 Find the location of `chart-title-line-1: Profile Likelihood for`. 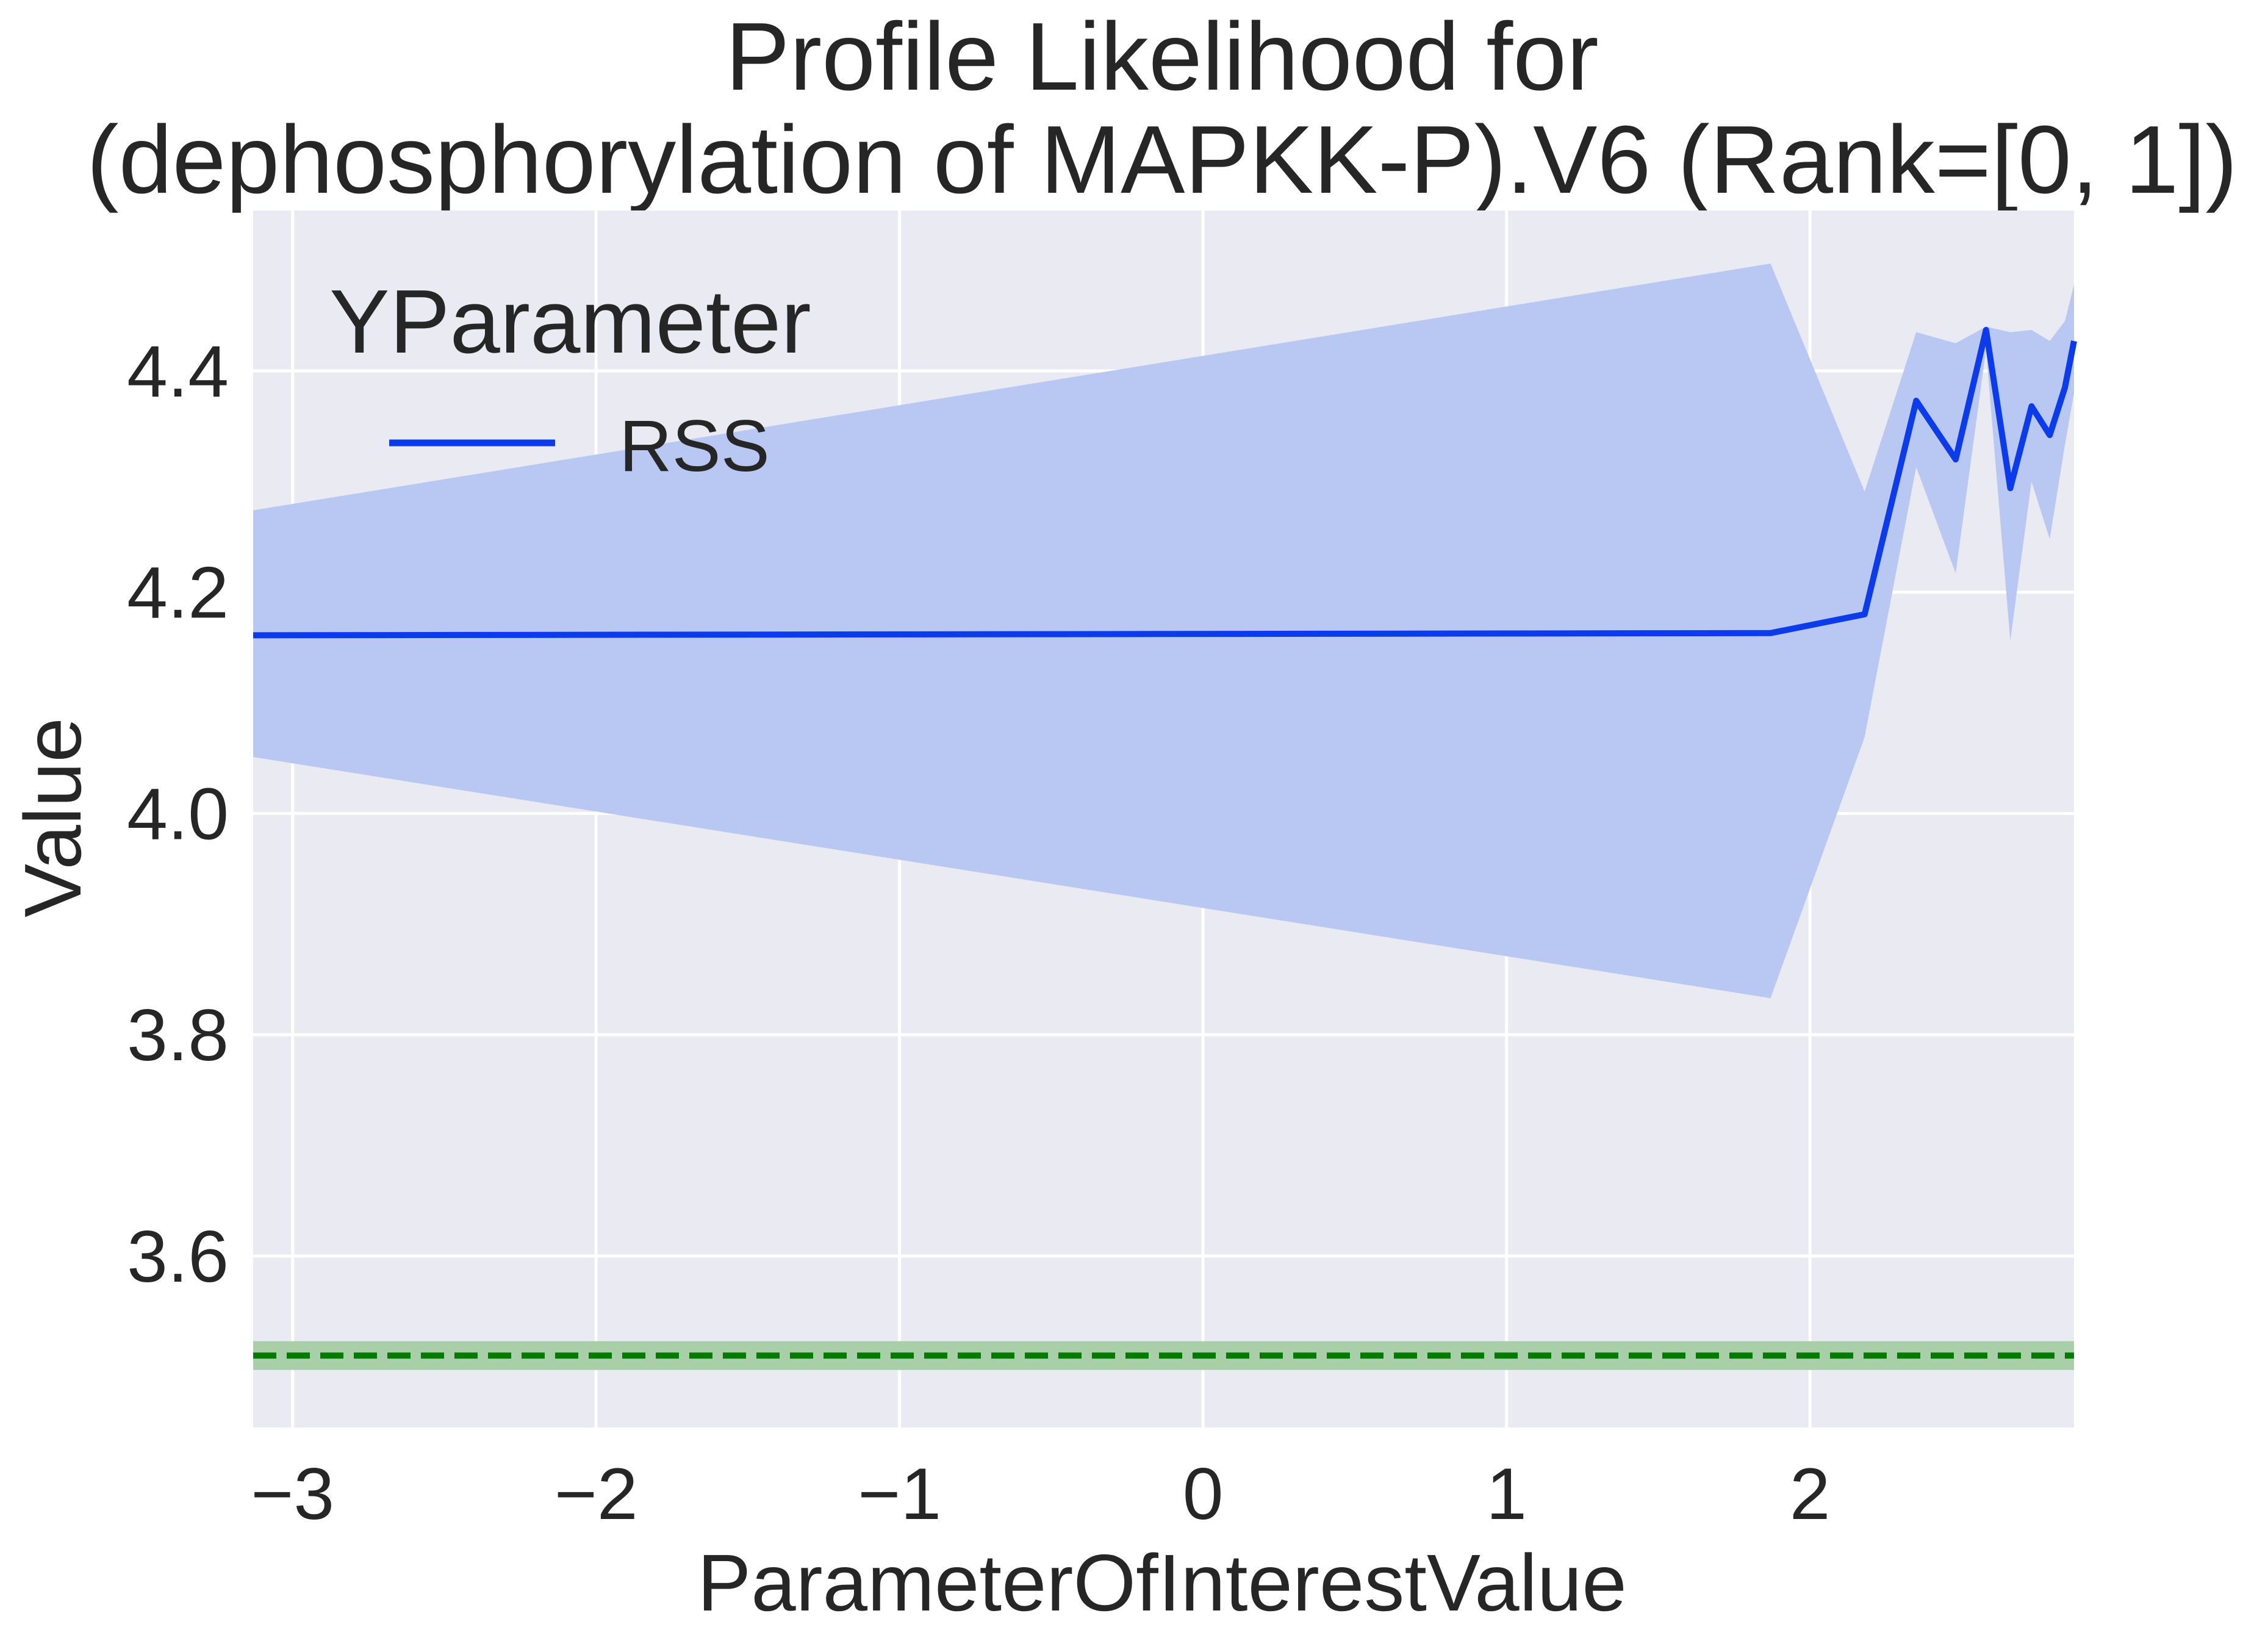

chart-title-line-1: Profile Likelihood for is located at coordinates (1162, 56).